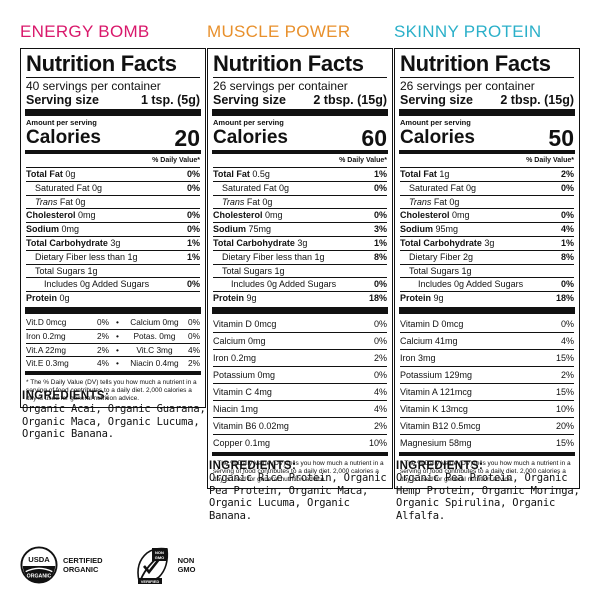  I want to click on vitamin-row: Vitamin A 121mcg 15%, so click(487, 392).